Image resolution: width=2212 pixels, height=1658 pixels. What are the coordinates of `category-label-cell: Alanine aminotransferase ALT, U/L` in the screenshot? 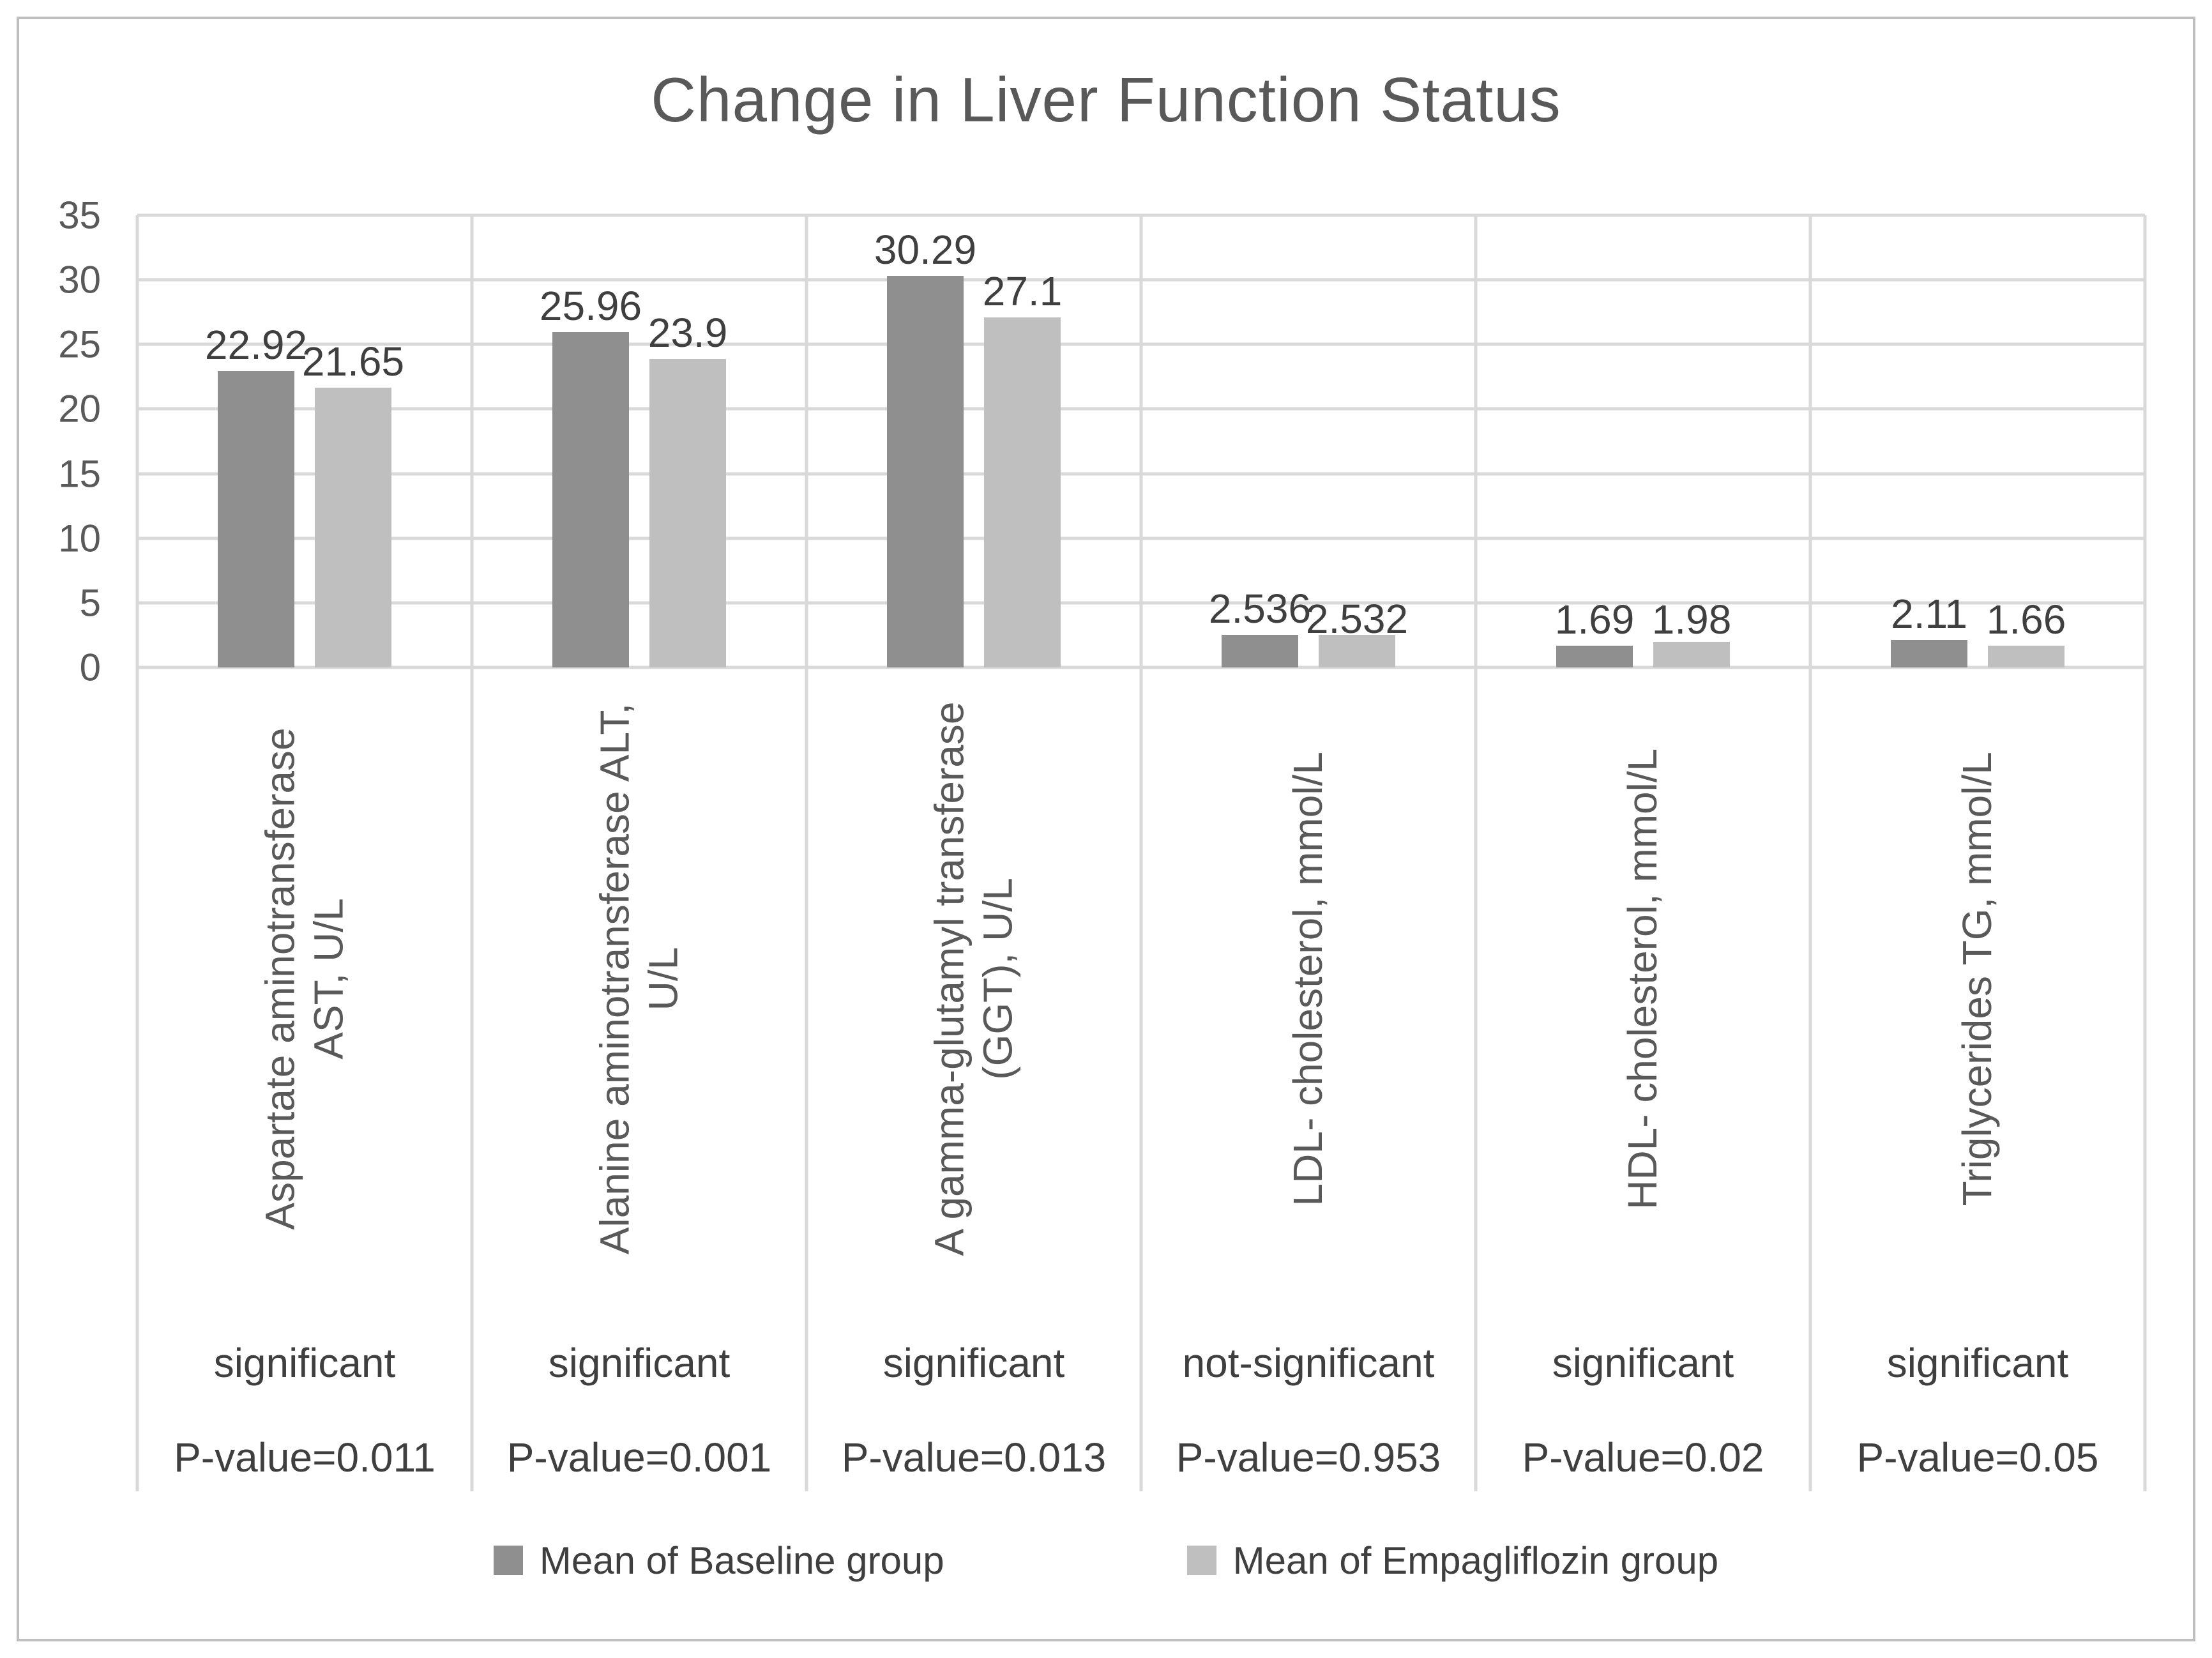 It's located at (640, 979).